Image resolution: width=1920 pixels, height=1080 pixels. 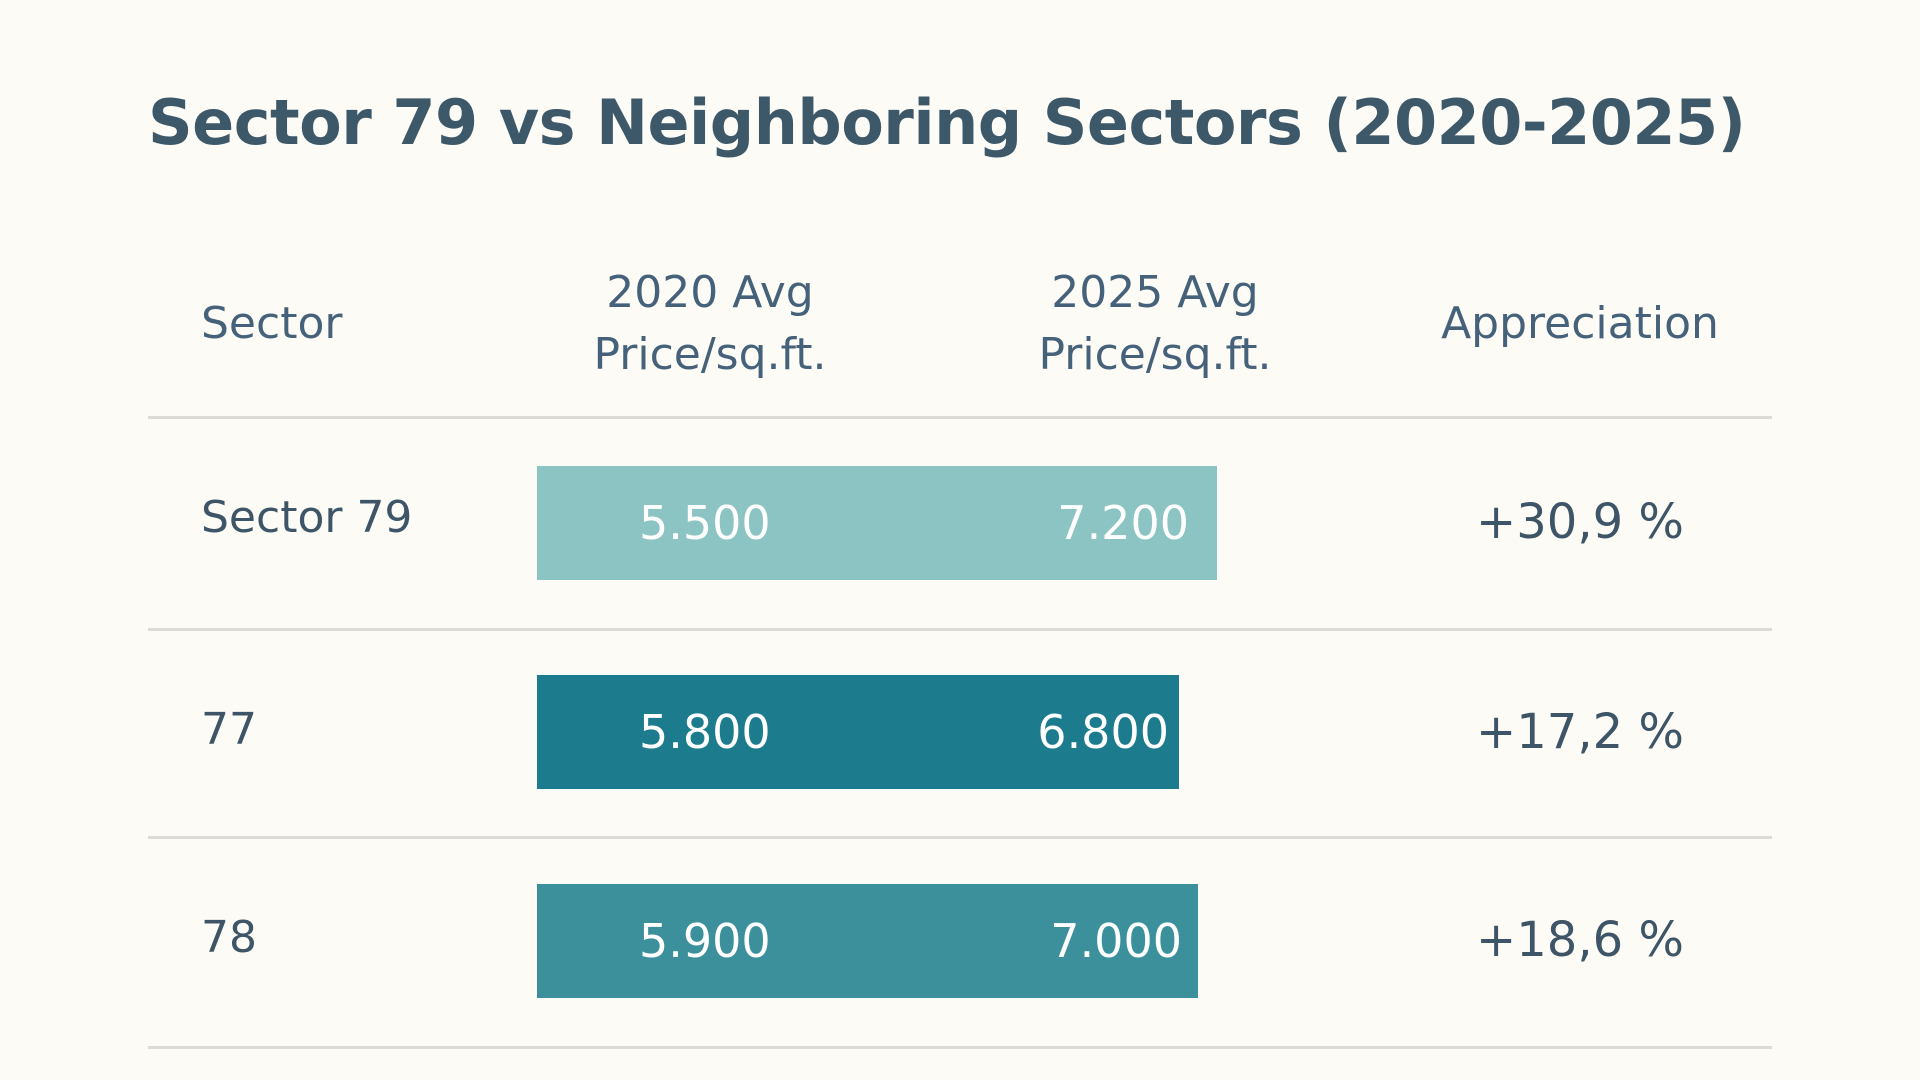 What do you see at coordinates (705, 732) in the screenshot?
I see `value-2020-label: 5.800` at bounding box center [705, 732].